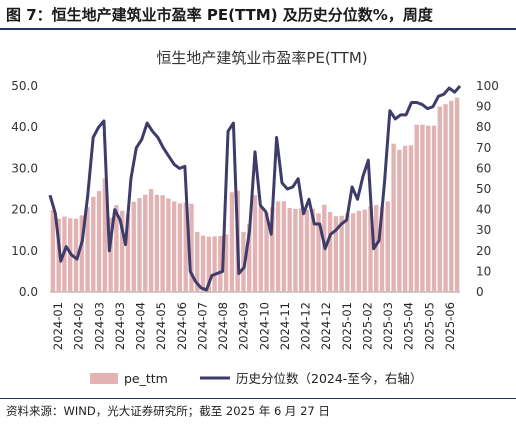 This screenshot has height=426, width=516. I want to click on left-axis: 0.0 10.0 20.0 30.0 40.0 50.0, so click(24, 189).